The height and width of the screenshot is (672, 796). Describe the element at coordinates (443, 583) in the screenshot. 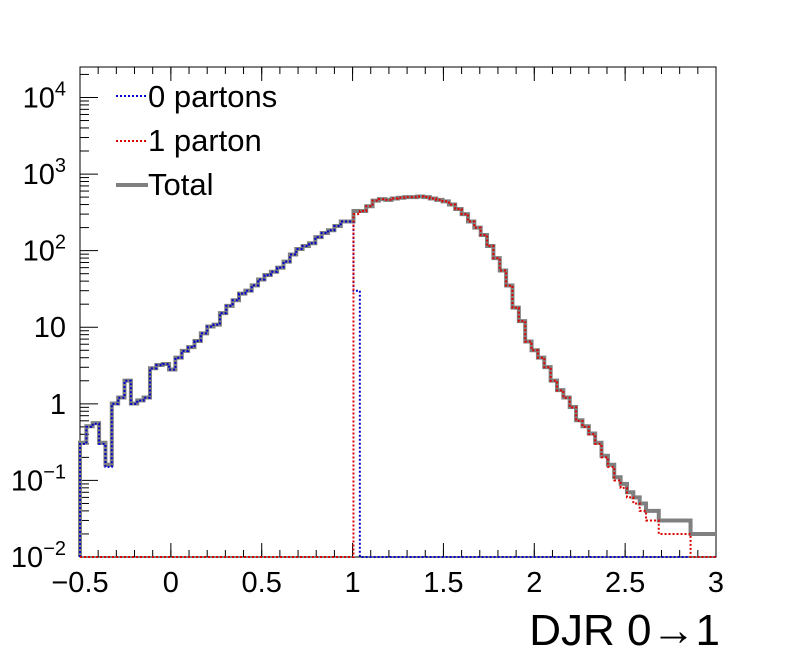

I see `x-tick-label: 1.5` at that location.